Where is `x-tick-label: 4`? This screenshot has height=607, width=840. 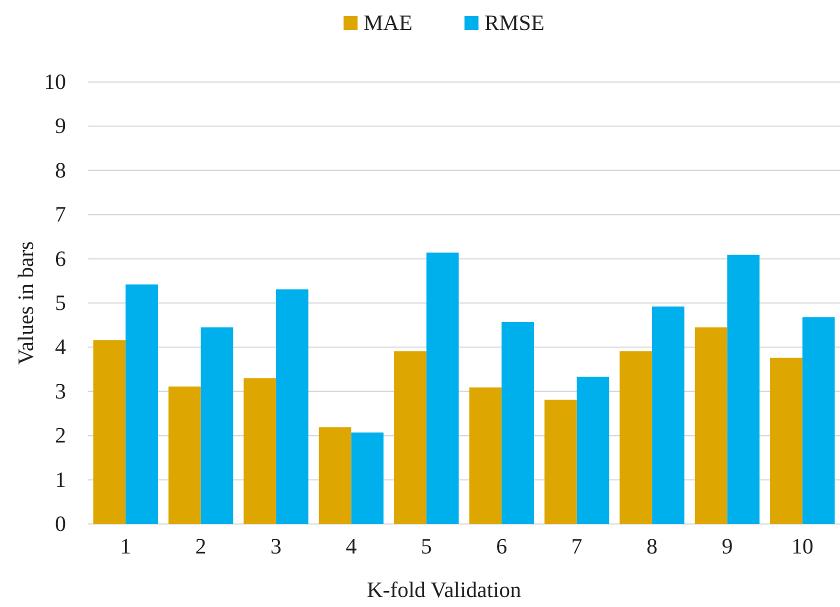 x-tick-label: 4 is located at coordinates (351, 546).